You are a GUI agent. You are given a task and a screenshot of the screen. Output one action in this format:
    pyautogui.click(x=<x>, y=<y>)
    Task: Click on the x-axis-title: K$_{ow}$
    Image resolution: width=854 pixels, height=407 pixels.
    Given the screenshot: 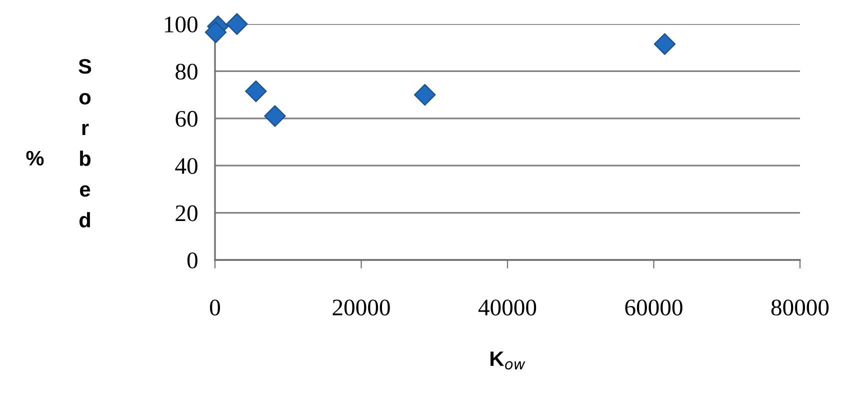 What is the action you would take?
    pyautogui.click(x=508, y=361)
    